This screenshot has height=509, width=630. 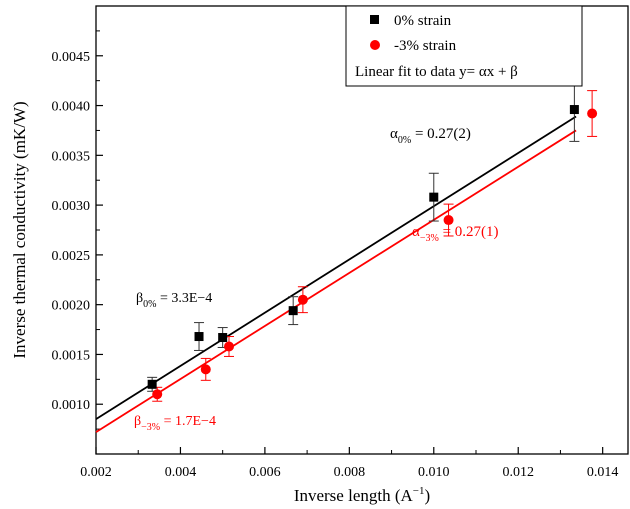 I want to click on y-axis-label: Inverse thermal conductivity (mK/W), so click(x=19, y=229).